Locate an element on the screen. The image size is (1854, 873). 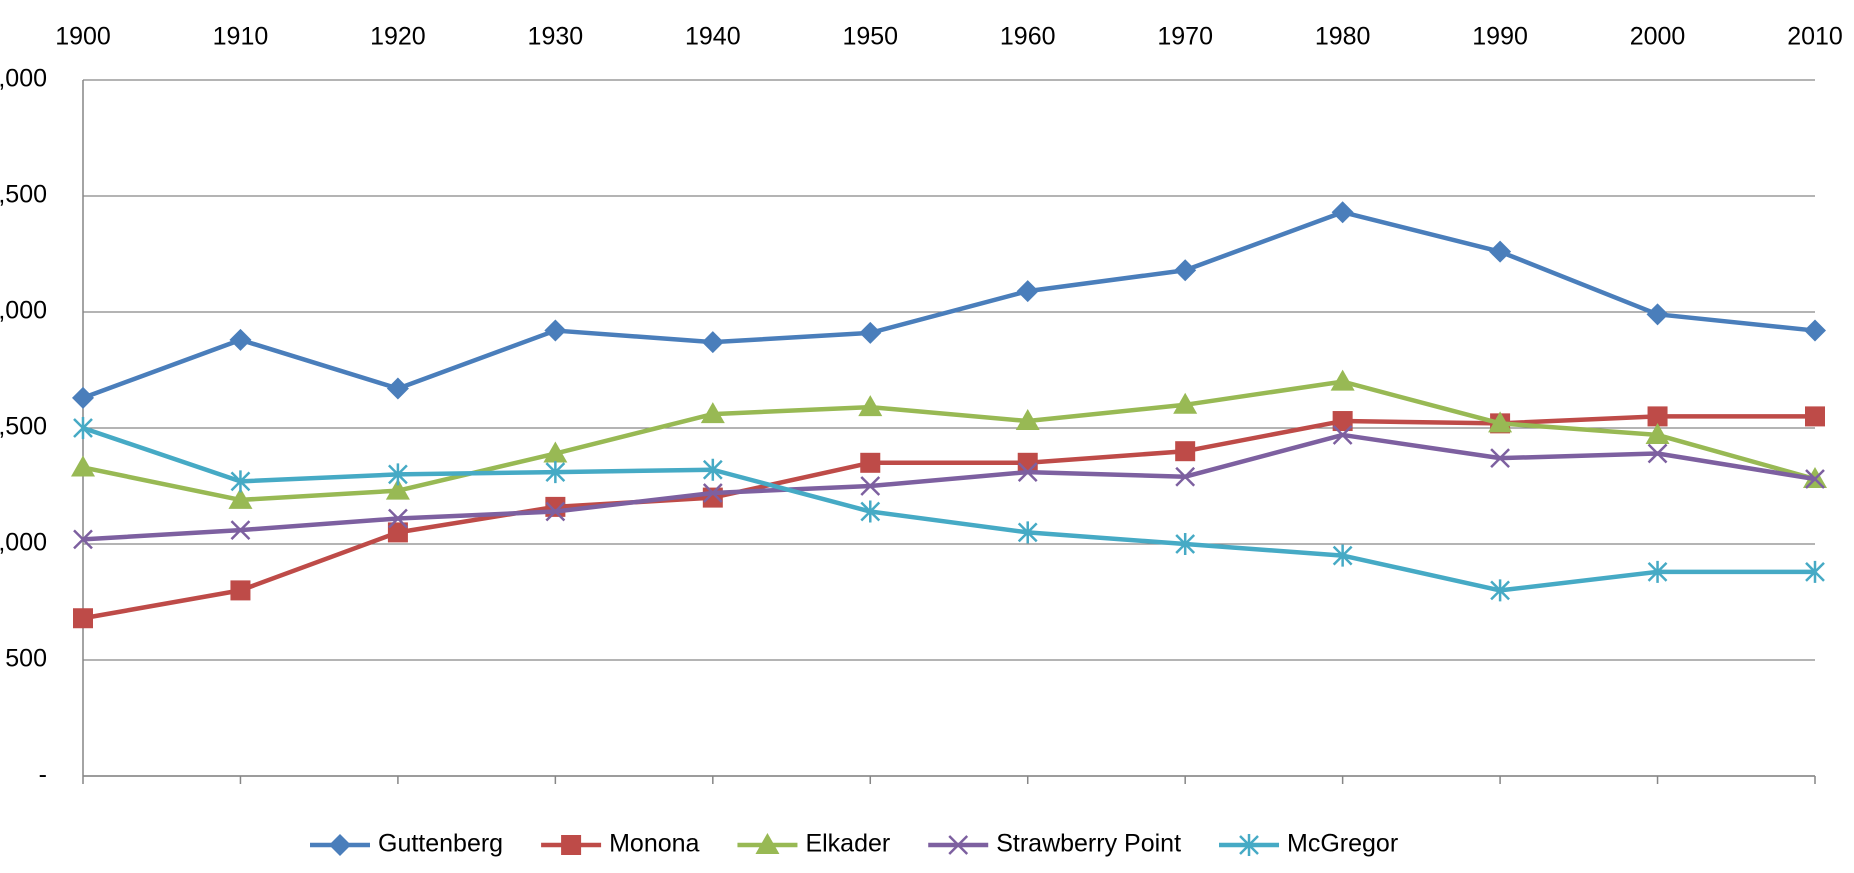
y-tick-label: 500 is located at coordinates (26, 659).